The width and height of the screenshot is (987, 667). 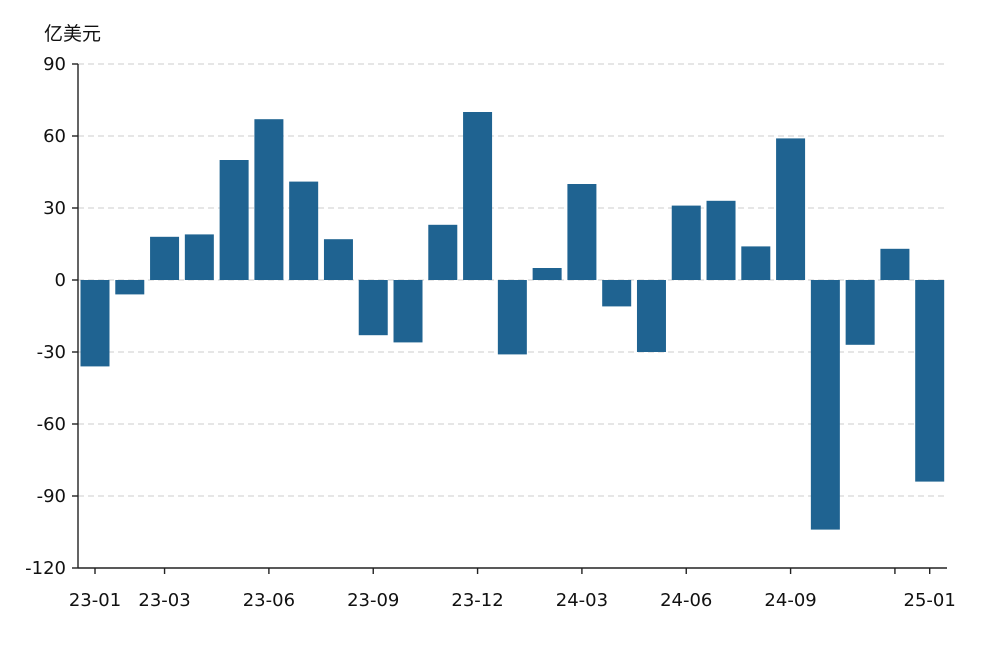 What do you see at coordinates (54, 64) in the screenshot?
I see `y-tick-label: 90` at bounding box center [54, 64].